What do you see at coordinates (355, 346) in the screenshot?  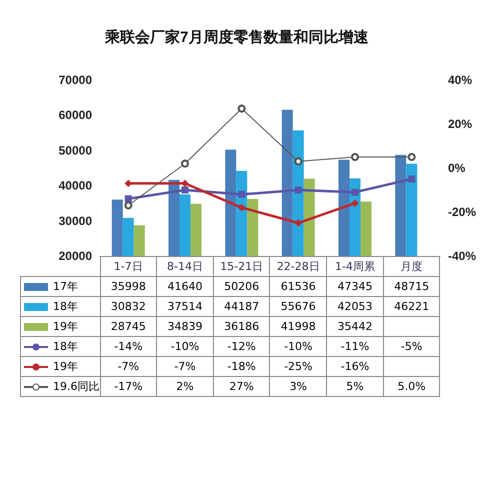 I see `data-label: -11%` at bounding box center [355, 346].